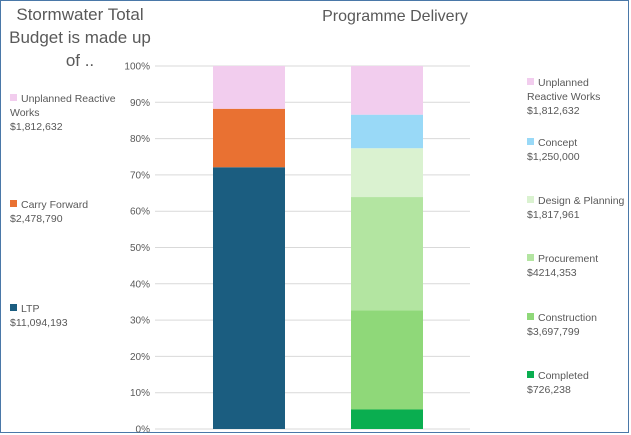  What do you see at coordinates (553, 332) in the screenshot?
I see `legend-value: $3,697,799` at bounding box center [553, 332].